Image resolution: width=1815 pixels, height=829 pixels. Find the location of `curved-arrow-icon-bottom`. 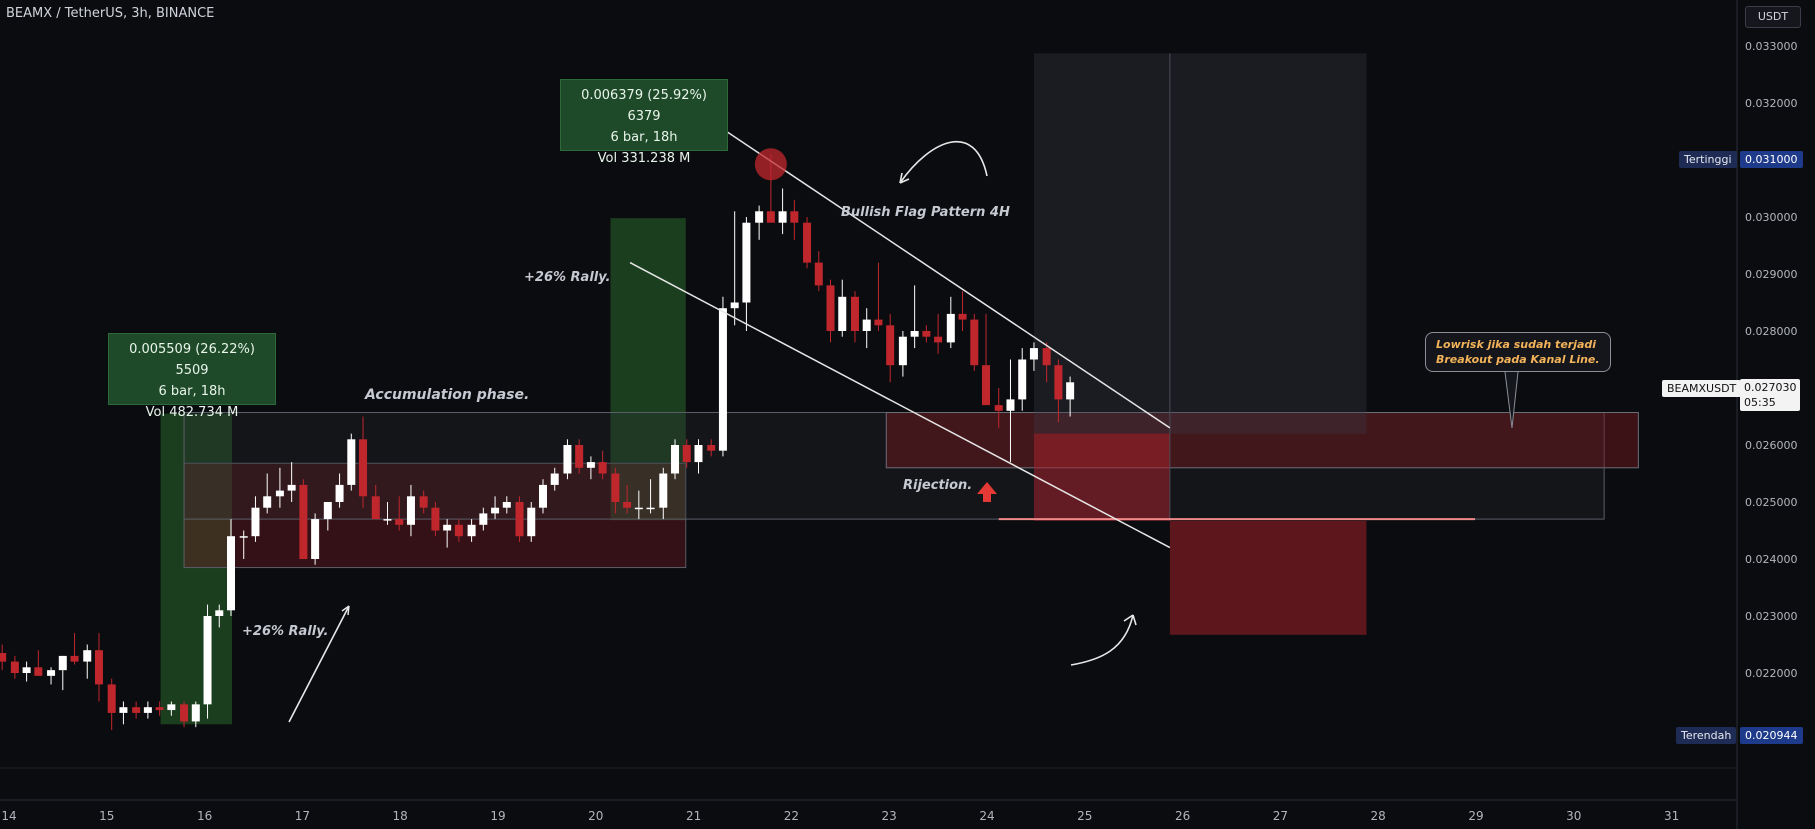

curved-arrow-icon-bottom is located at coordinates (1102, 640).